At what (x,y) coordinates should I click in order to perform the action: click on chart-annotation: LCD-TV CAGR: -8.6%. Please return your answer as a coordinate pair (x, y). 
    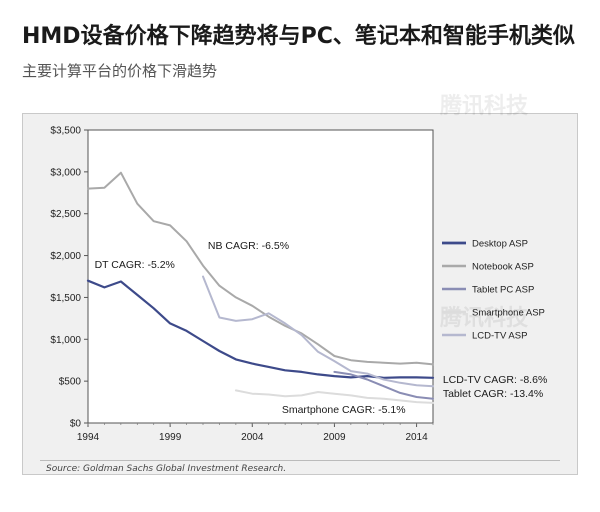
    Looking at the image, I should click on (495, 380).